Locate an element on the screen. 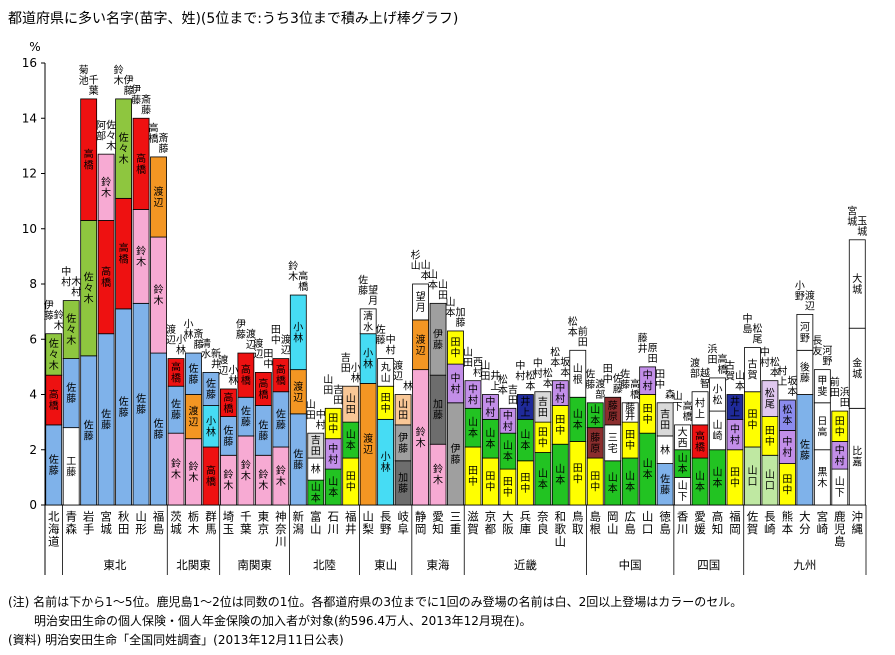 The width and height of the screenshot is (895, 655). segment-label: 井 is located at coordinates (735, 401).